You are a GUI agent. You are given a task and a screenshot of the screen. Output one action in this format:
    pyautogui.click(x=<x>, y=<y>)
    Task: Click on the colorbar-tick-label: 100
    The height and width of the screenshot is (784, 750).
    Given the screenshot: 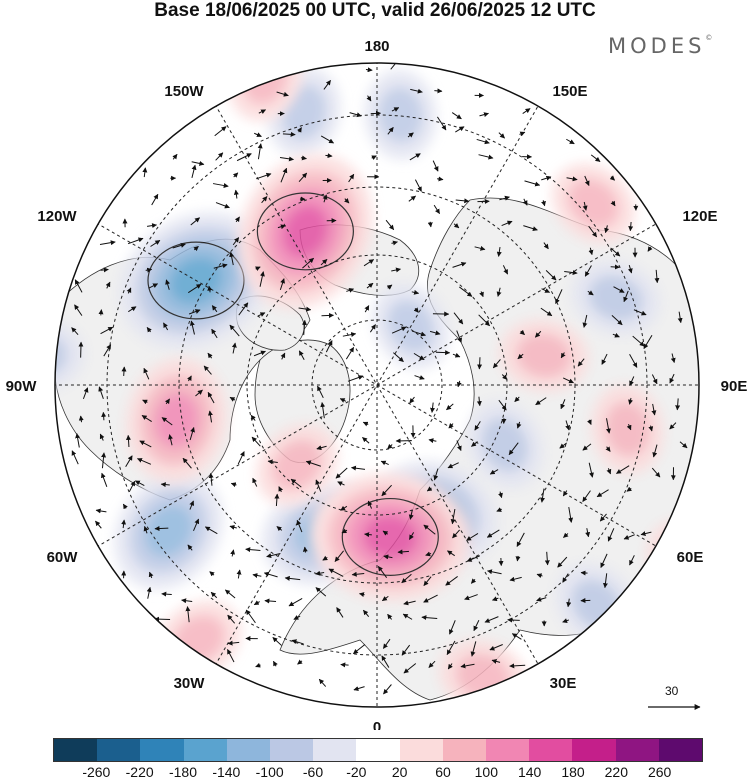 What is the action you would take?
    pyautogui.click(x=486, y=772)
    